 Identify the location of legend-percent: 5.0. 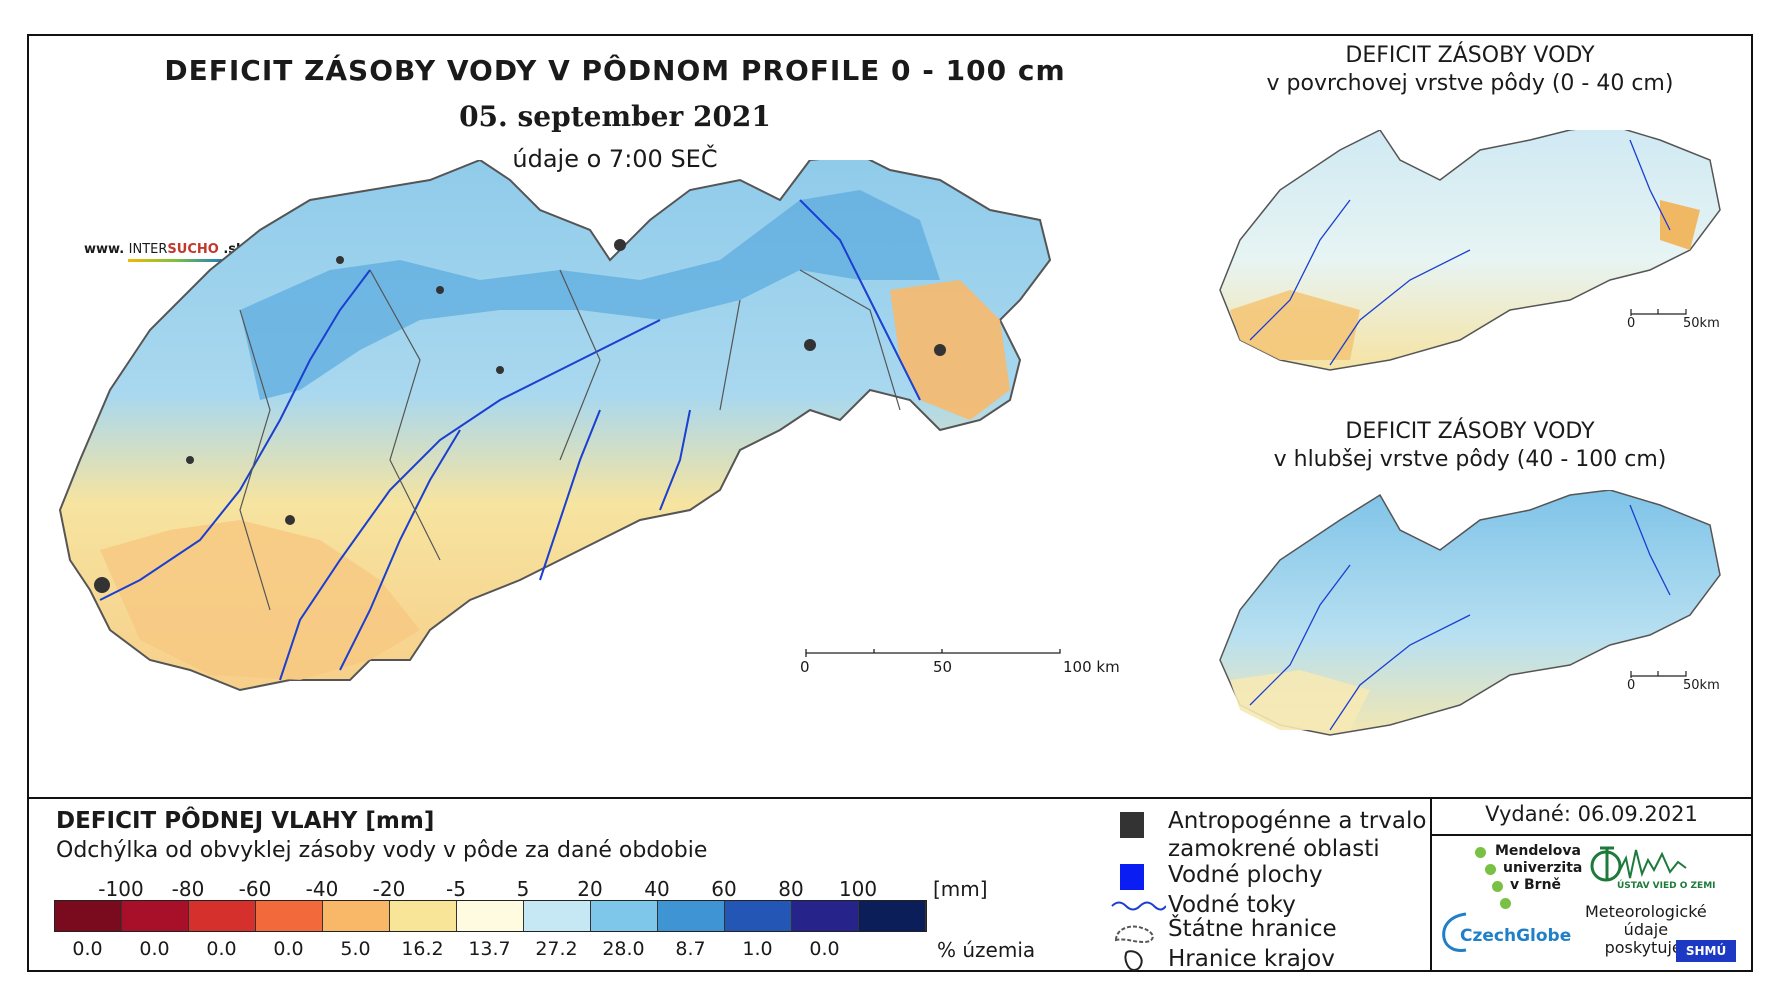
(355, 949).